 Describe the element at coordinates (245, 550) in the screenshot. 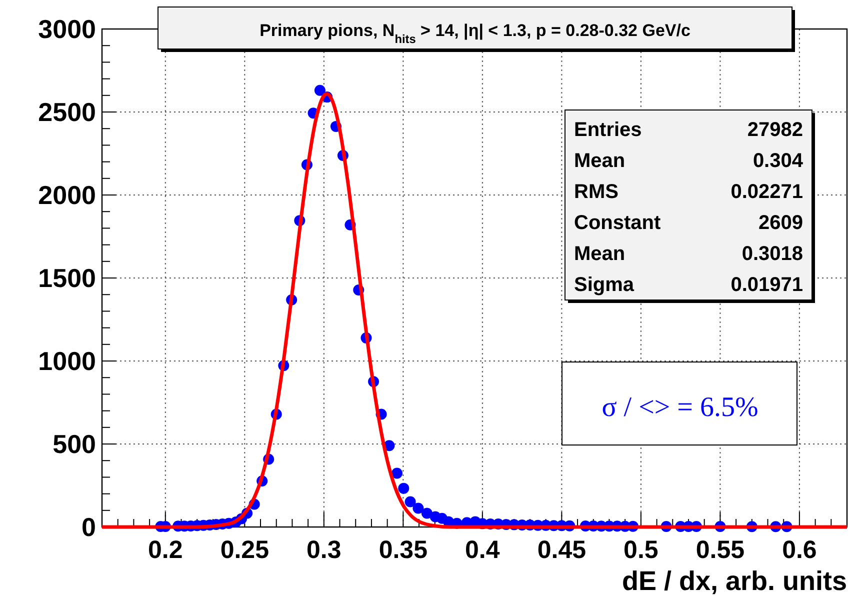

I see `x-tick-label: 0.25` at that location.